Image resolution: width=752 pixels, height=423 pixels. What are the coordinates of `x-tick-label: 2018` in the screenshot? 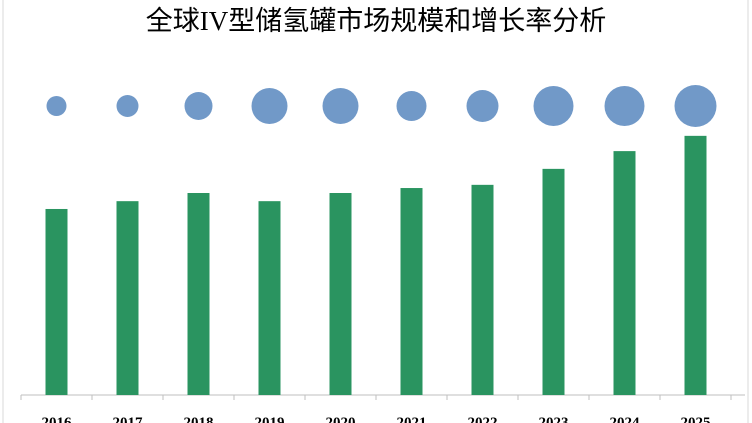 It's located at (199, 419).